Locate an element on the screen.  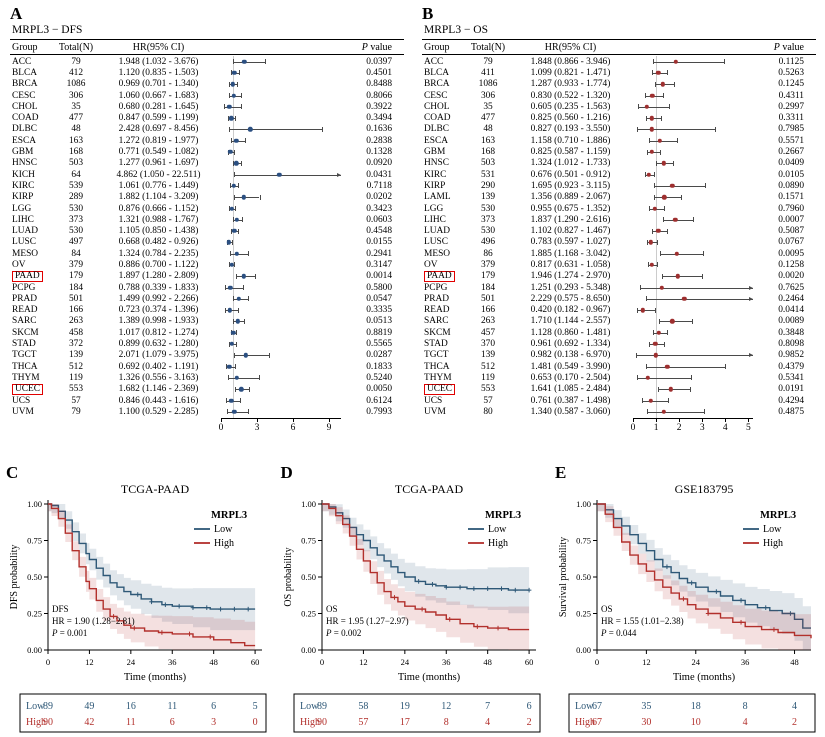
axis-tick is located at coordinates (657, 419).